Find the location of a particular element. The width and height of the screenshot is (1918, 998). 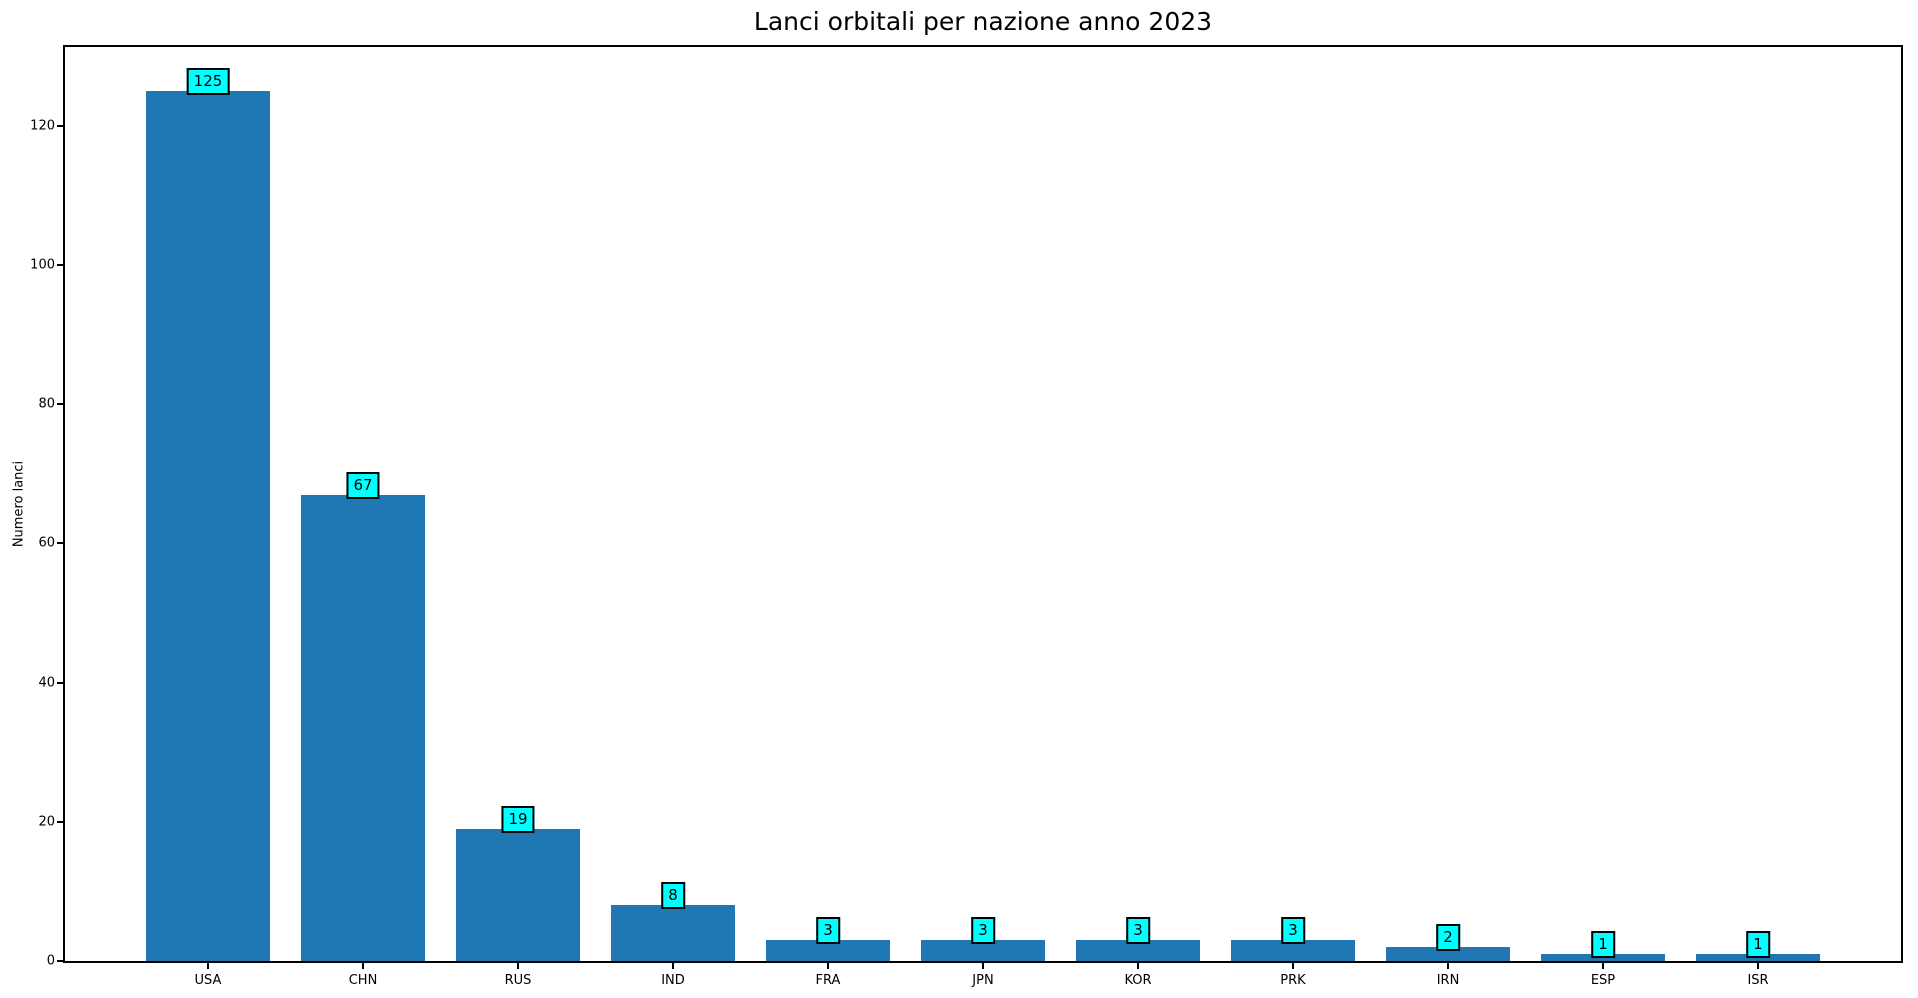

x-tick-label-kor: KOR is located at coordinates (1138, 980).